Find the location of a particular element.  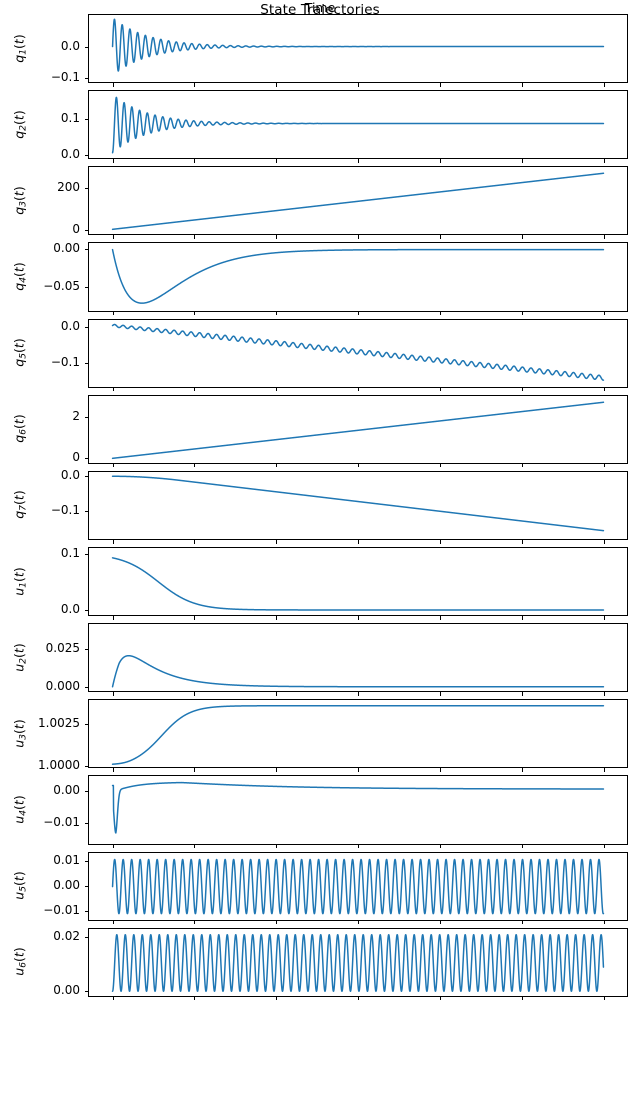

plot-area-u4 is located at coordinates (358, 808).